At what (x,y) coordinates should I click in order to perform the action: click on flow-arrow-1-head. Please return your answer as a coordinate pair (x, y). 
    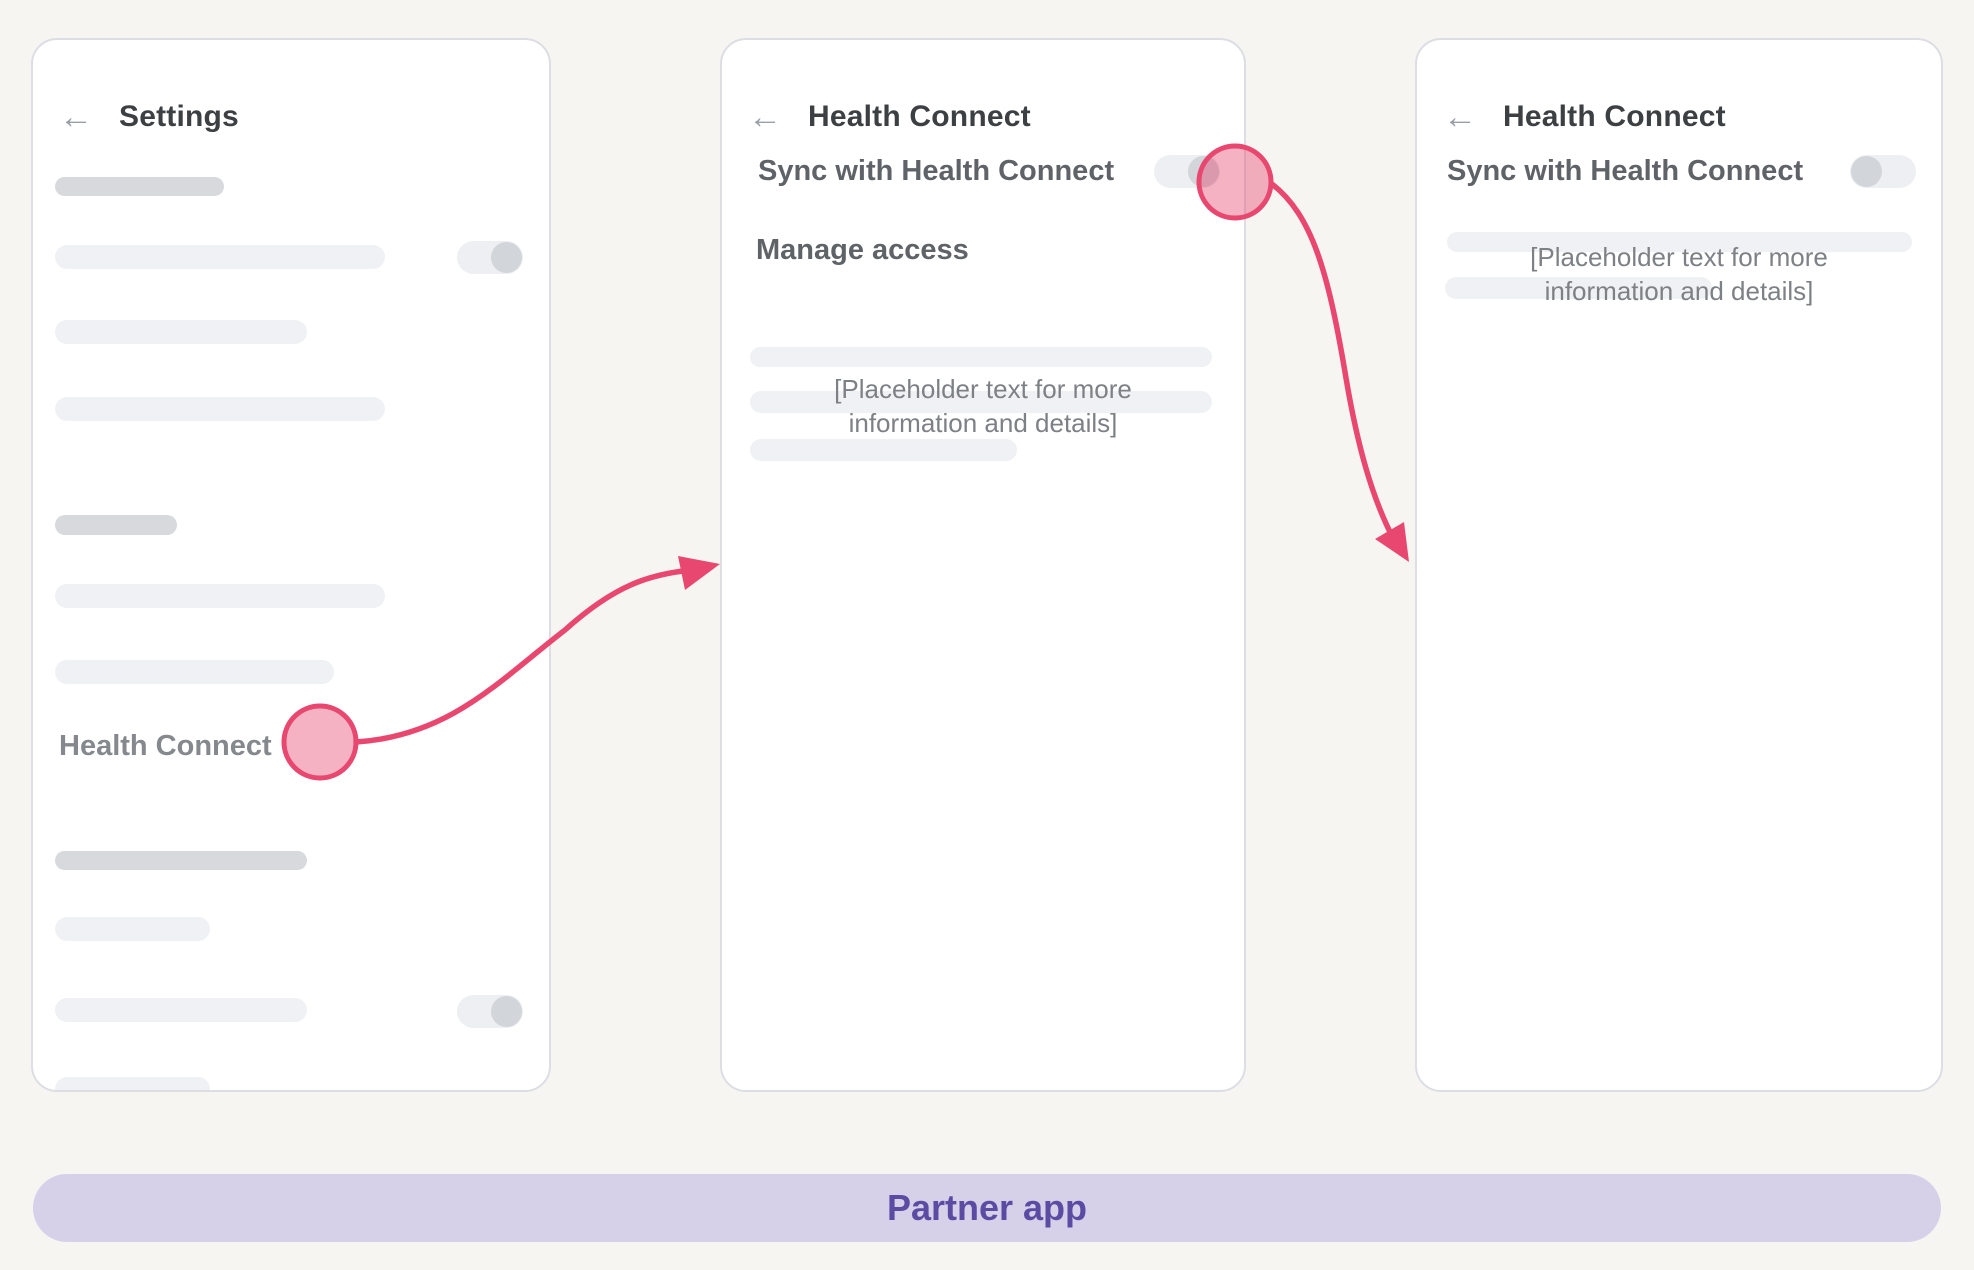
    Looking at the image, I should click on (699, 573).